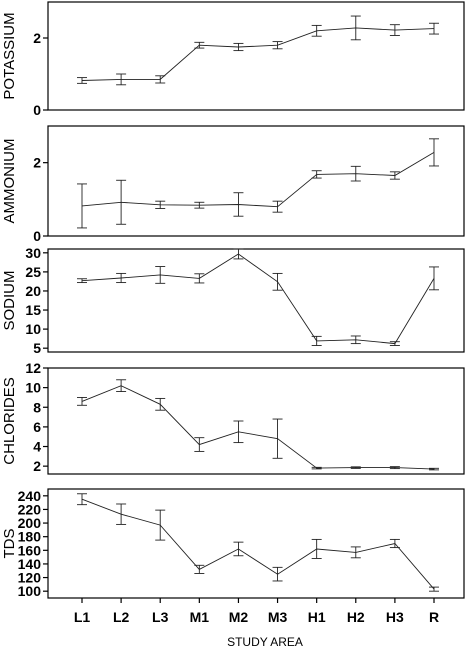 The width and height of the screenshot is (474, 652). Describe the element at coordinates (9, 544) in the screenshot. I see `y-axis-title: TDS` at that location.